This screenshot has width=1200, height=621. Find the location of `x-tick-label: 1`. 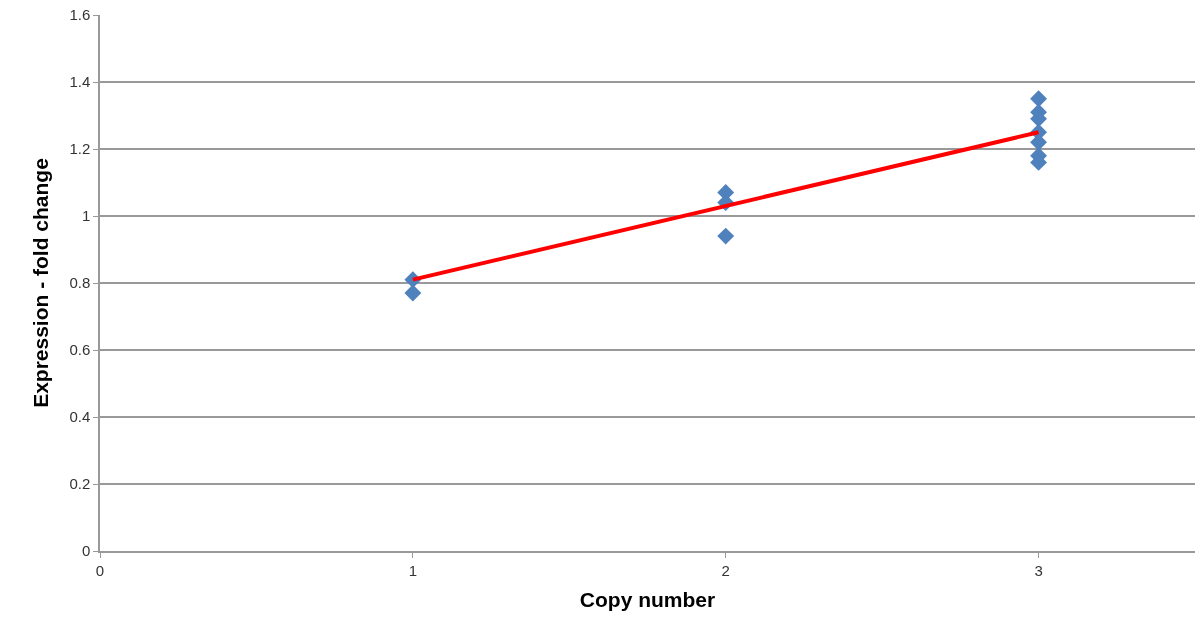

x-tick-label: 1 is located at coordinates (413, 570).